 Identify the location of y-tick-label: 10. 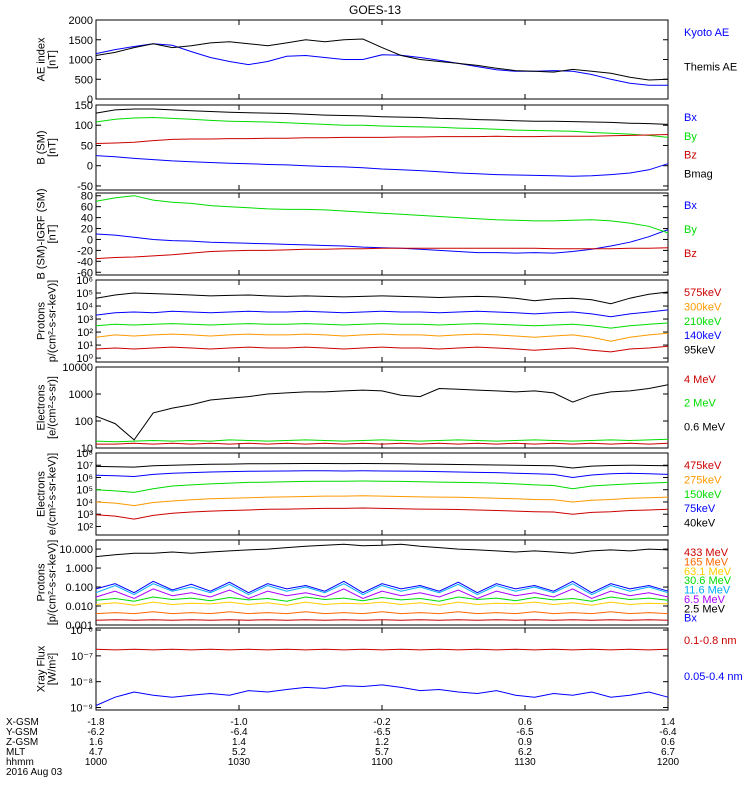
(87, 449).